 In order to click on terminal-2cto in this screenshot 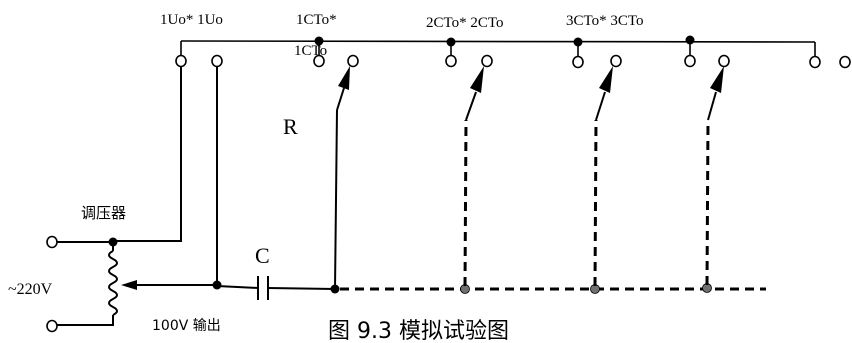, I will do `click(487, 61)`.